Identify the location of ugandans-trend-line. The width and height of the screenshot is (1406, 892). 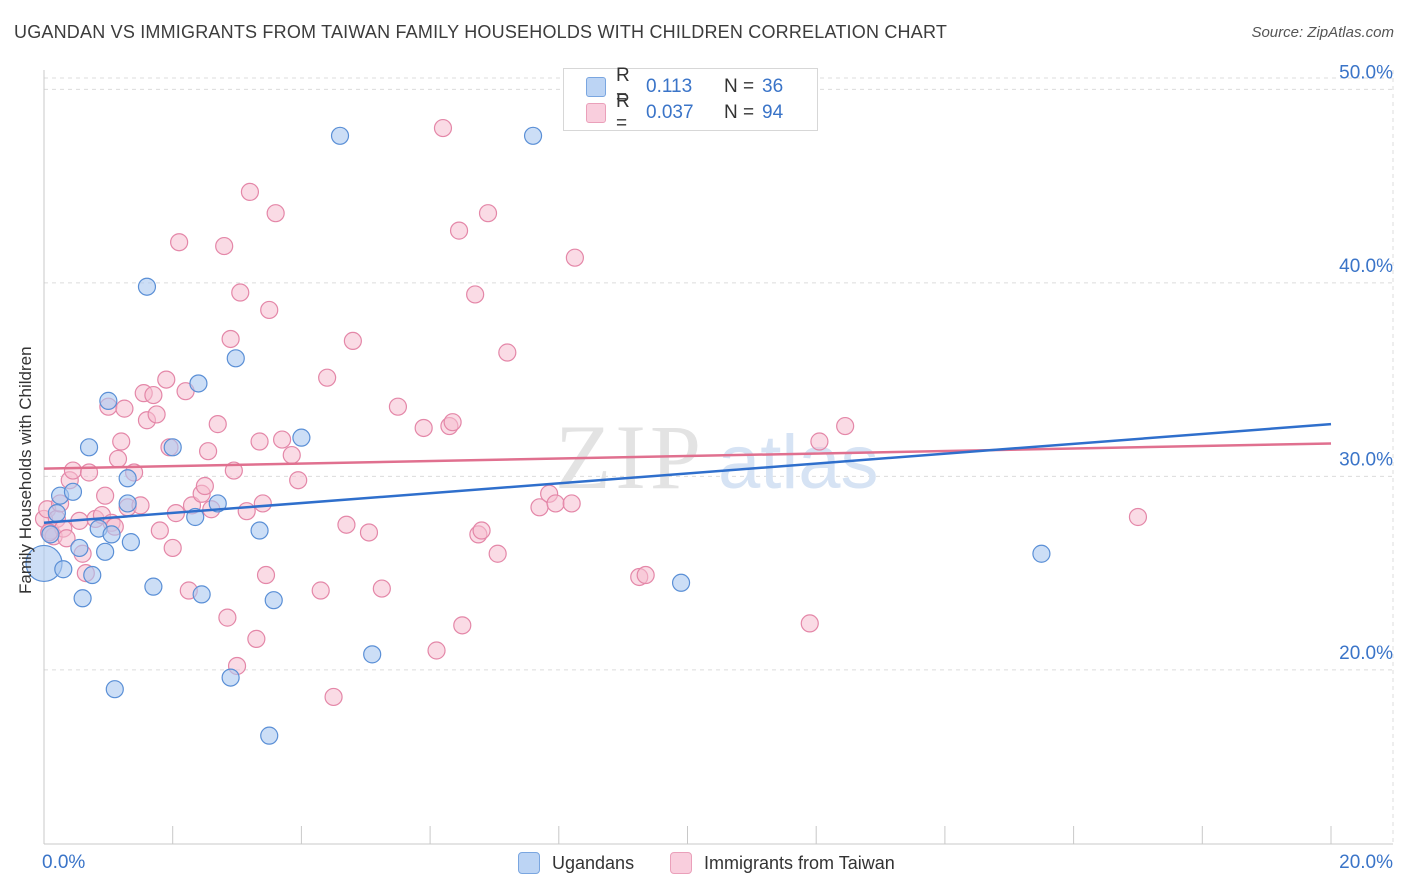
(687, 473).